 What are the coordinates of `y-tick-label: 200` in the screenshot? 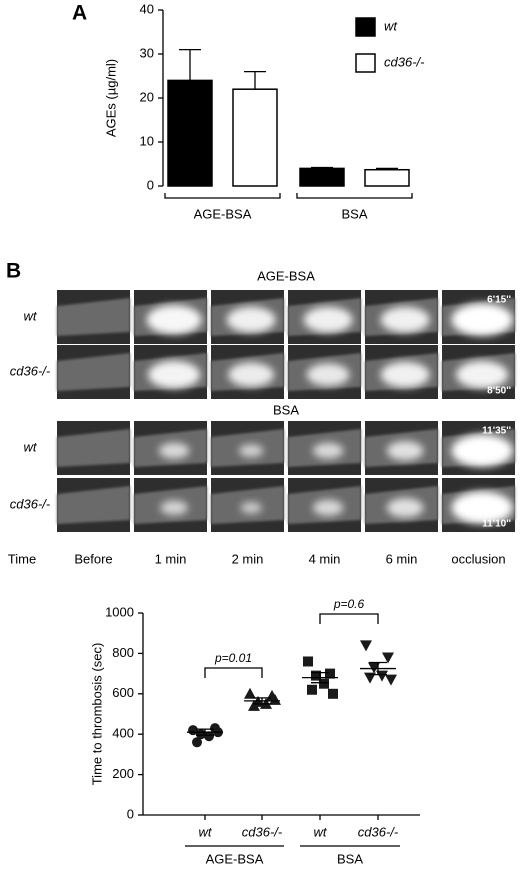 It's located at (123, 773).